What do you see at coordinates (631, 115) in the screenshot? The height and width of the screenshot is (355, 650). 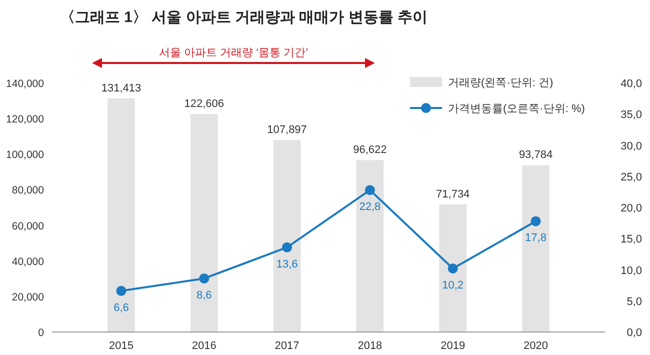 I see `y2-tick-label: 35,0` at bounding box center [631, 115].